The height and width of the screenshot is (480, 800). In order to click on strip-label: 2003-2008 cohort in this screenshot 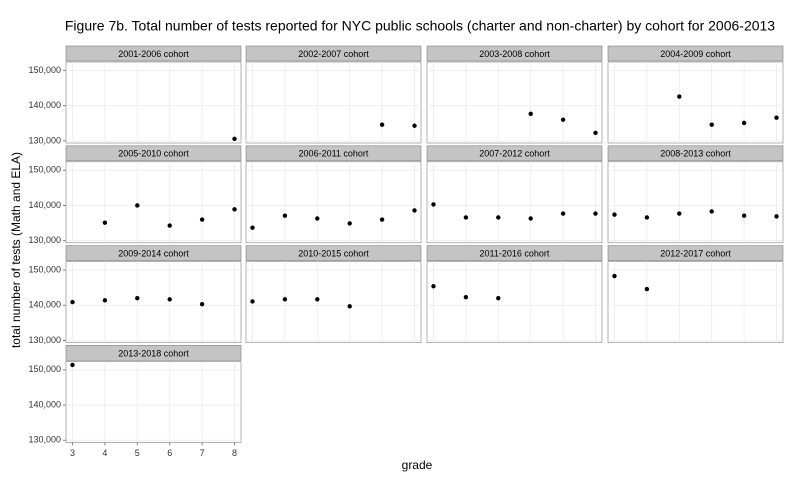, I will do `click(514, 54)`.